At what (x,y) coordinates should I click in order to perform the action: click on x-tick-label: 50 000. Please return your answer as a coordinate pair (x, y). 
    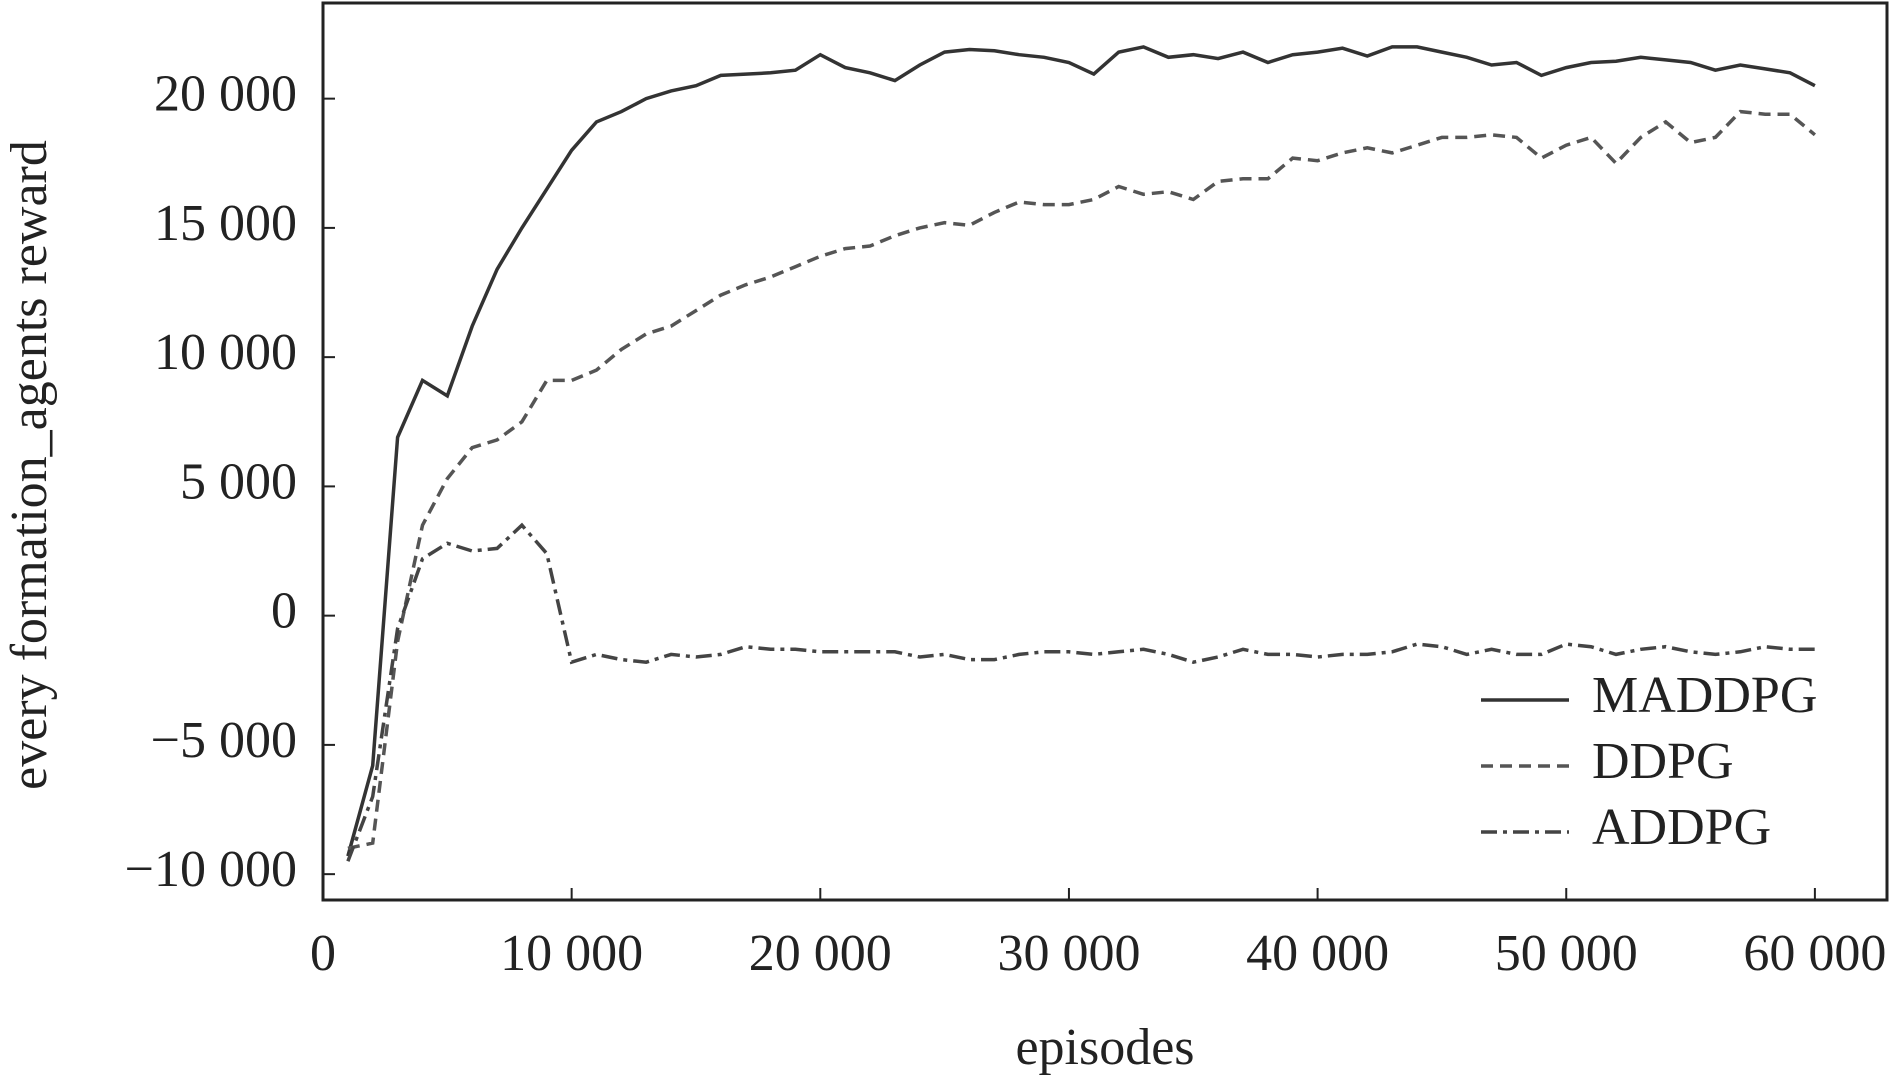
    Looking at the image, I should click on (1566, 953).